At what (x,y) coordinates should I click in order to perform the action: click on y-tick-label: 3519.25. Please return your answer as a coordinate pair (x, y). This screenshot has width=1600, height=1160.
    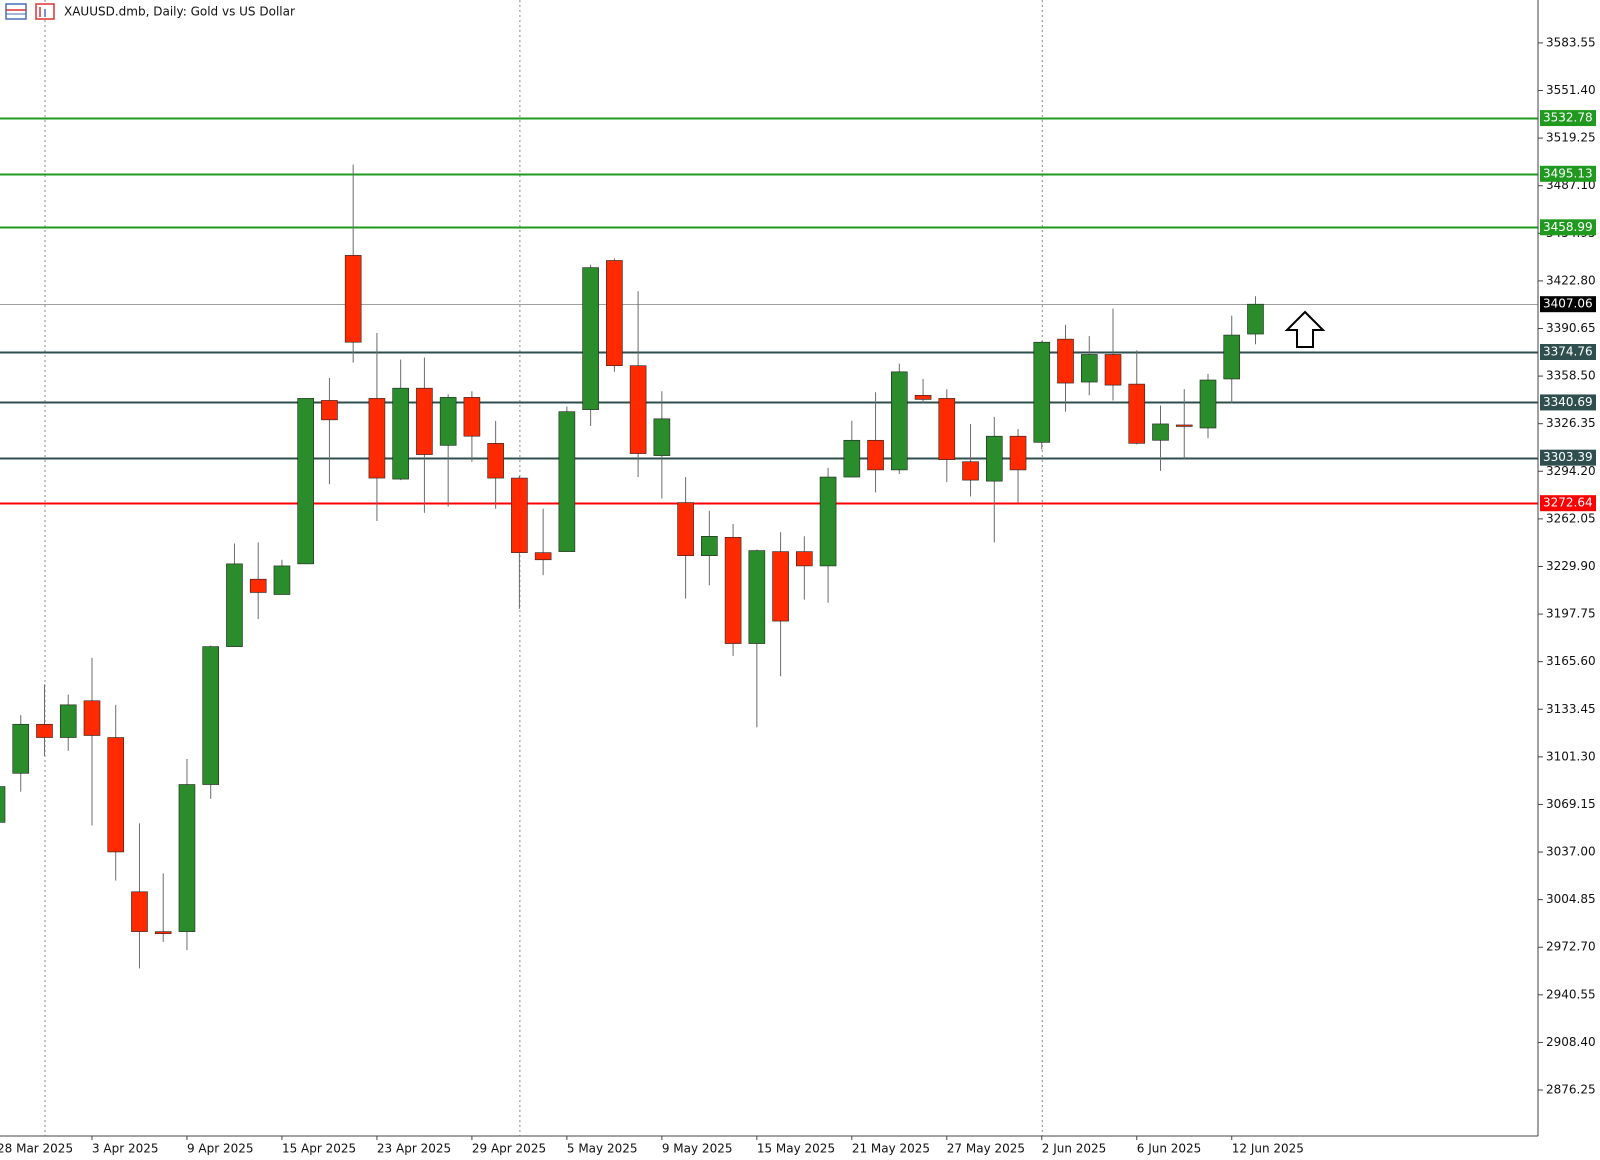
    Looking at the image, I should click on (1571, 138).